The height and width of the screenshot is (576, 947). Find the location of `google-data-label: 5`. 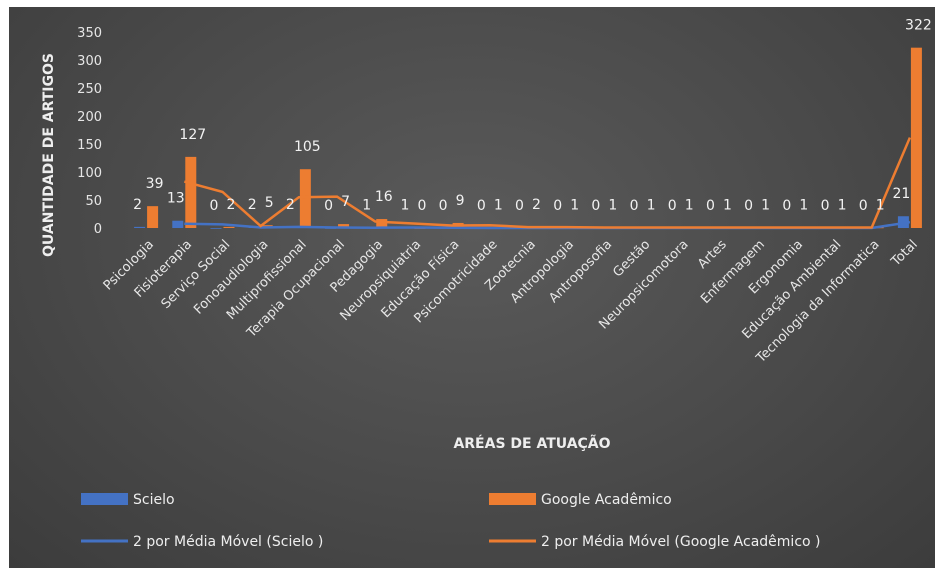

google-data-label: 5 is located at coordinates (269, 203).